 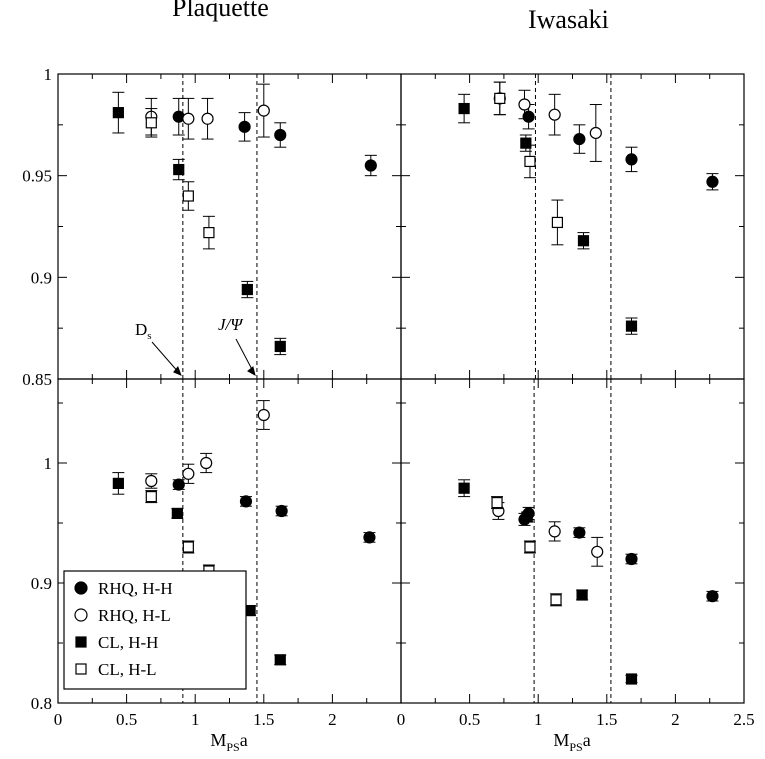 What do you see at coordinates (571, 742) in the screenshot?
I see `x-axis-label-right: MPSa` at bounding box center [571, 742].